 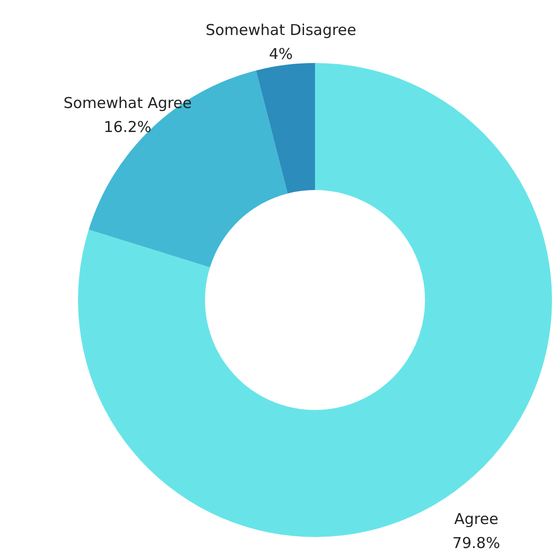 What do you see at coordinates (285, 128) in the screenshot?
I see `donut-slice` at bounding box center [285, 128].